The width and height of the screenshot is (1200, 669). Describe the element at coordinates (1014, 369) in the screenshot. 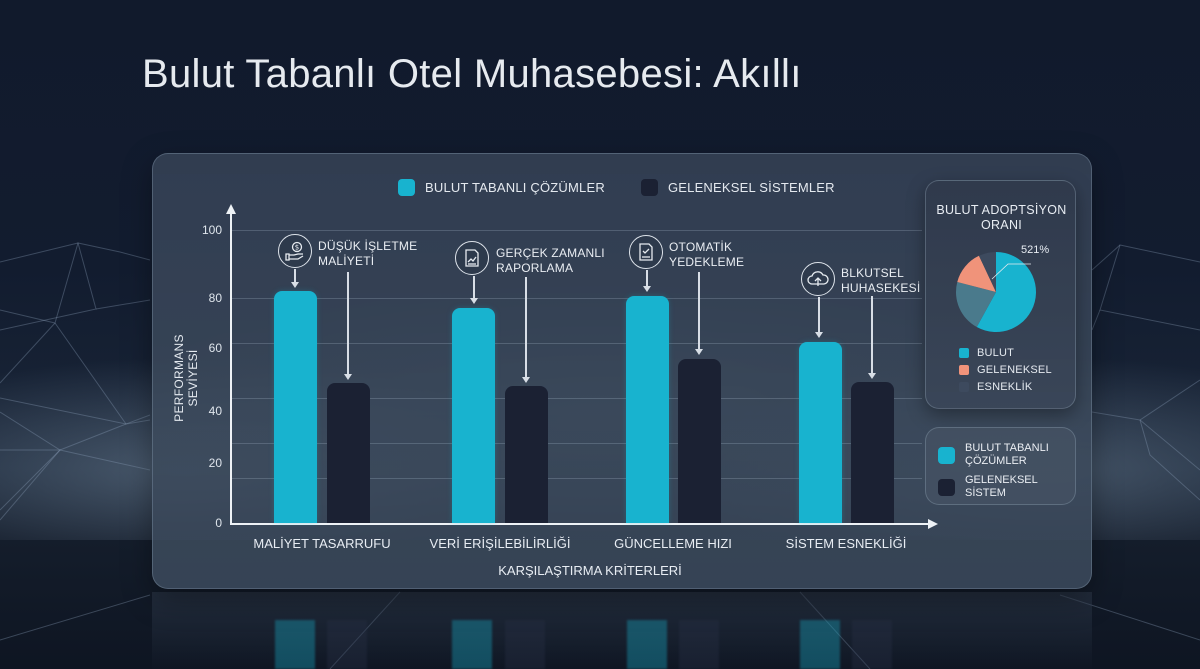

I see `pie-legend-label: GELENEKSEL` at that location.